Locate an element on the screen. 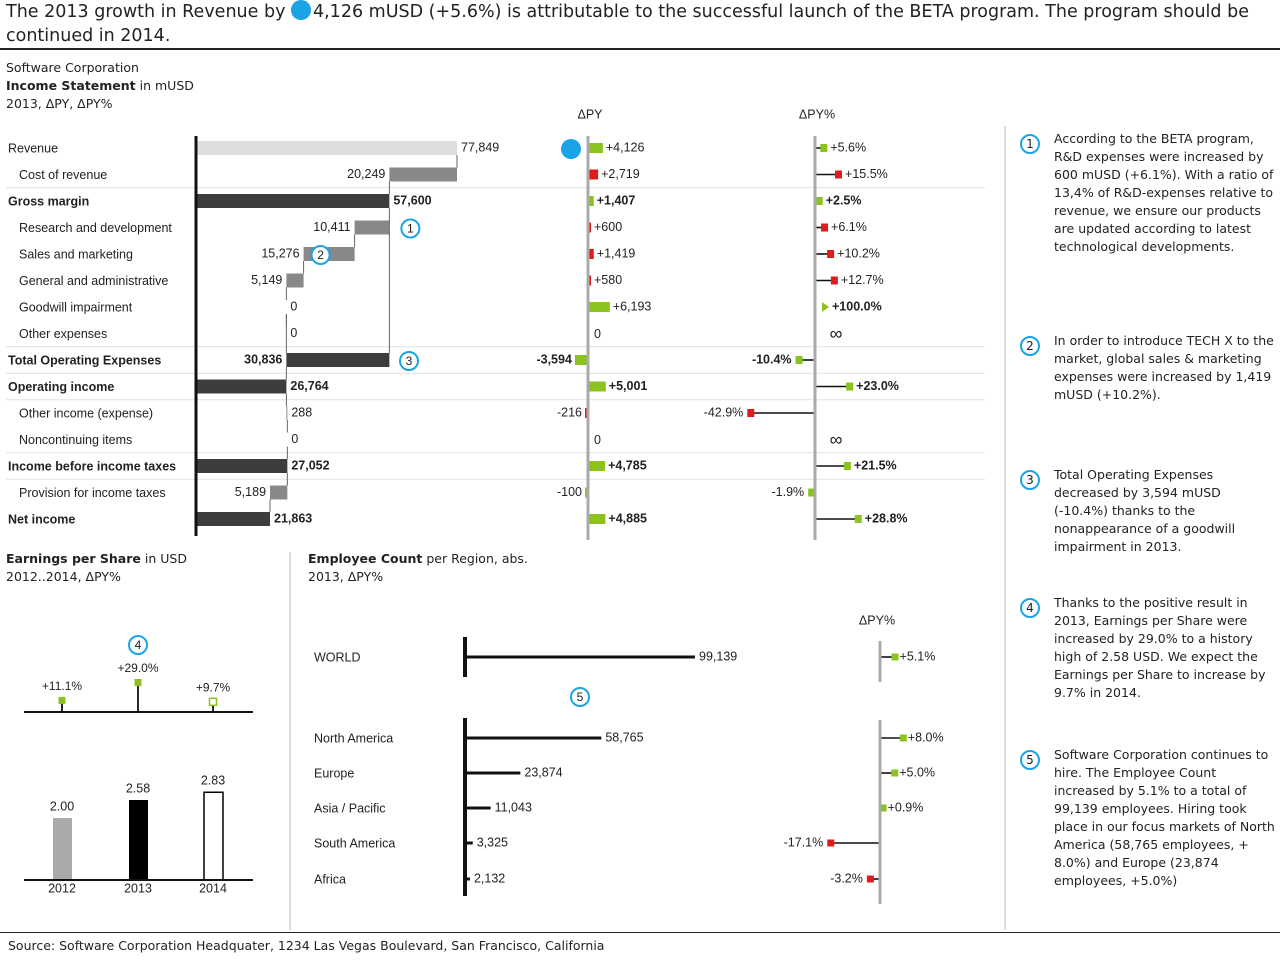  employee-title: Employee Count is located at coordinates (365, 558).